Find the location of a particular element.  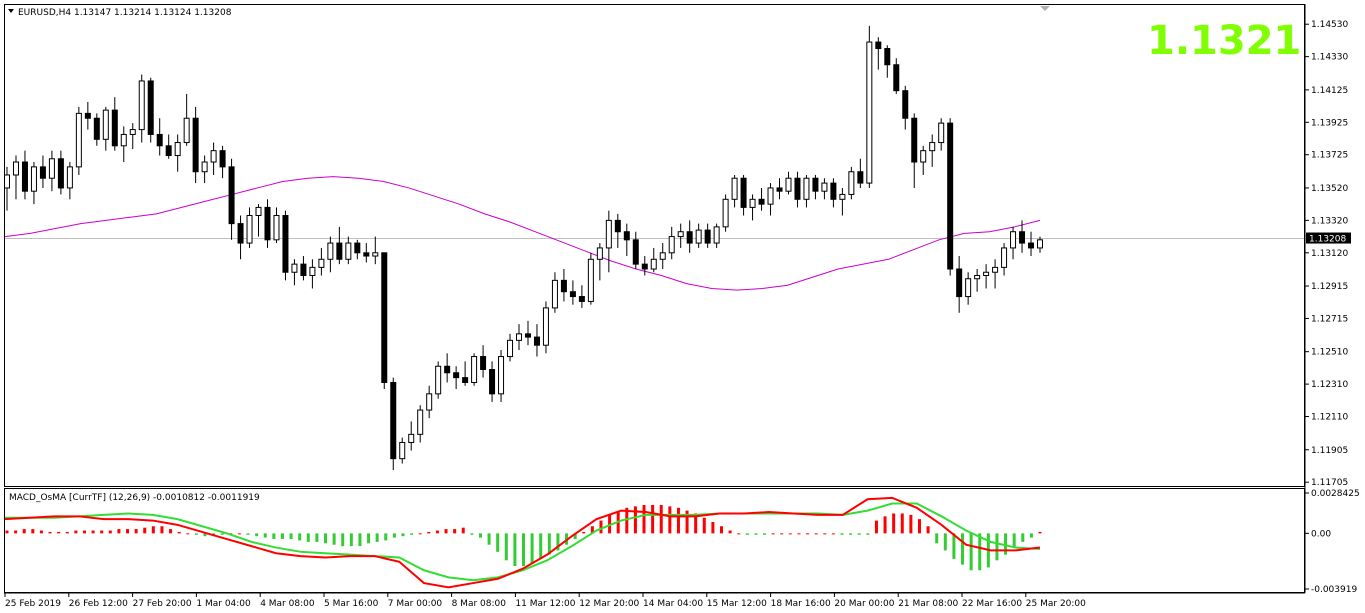

price-tick-label: 1.13725 is located at coordinates (1329, 156).